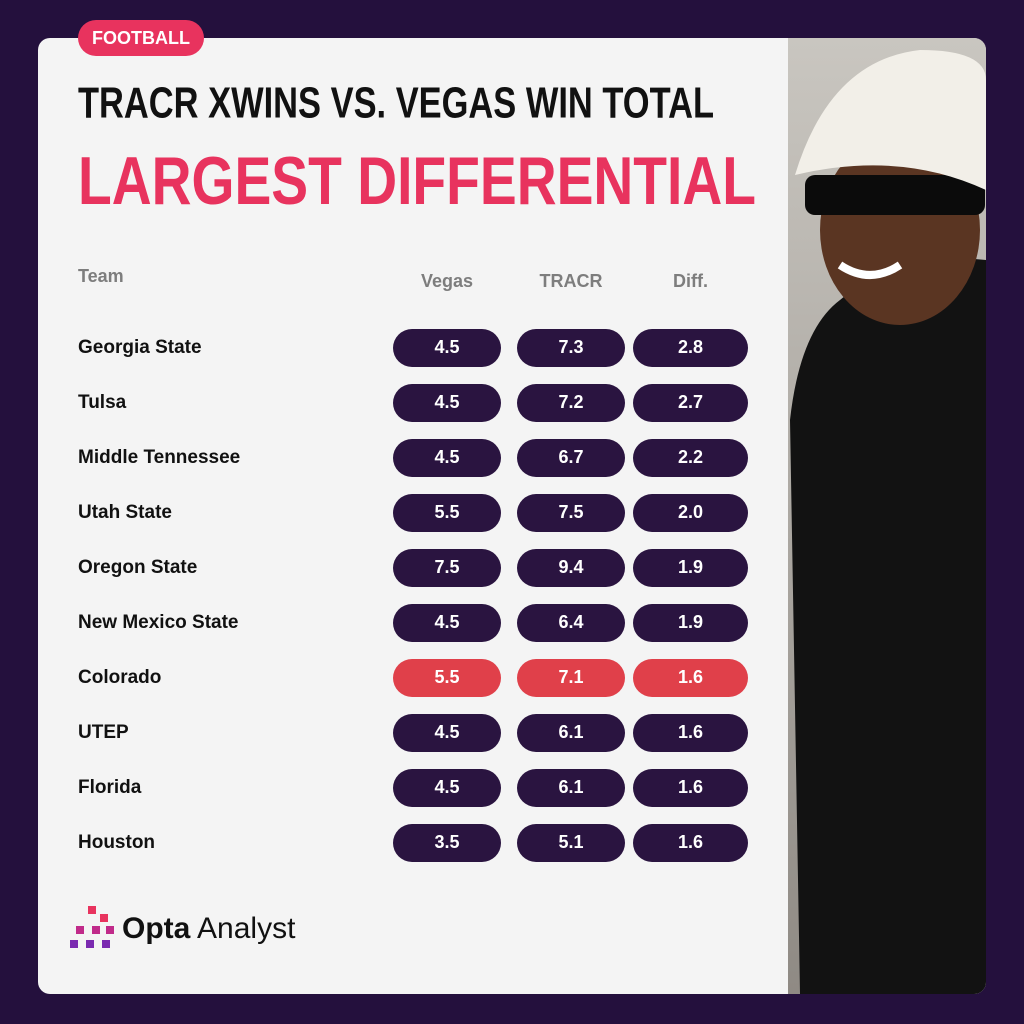  I want to click on team-name: Colorado, so click(119, 677).